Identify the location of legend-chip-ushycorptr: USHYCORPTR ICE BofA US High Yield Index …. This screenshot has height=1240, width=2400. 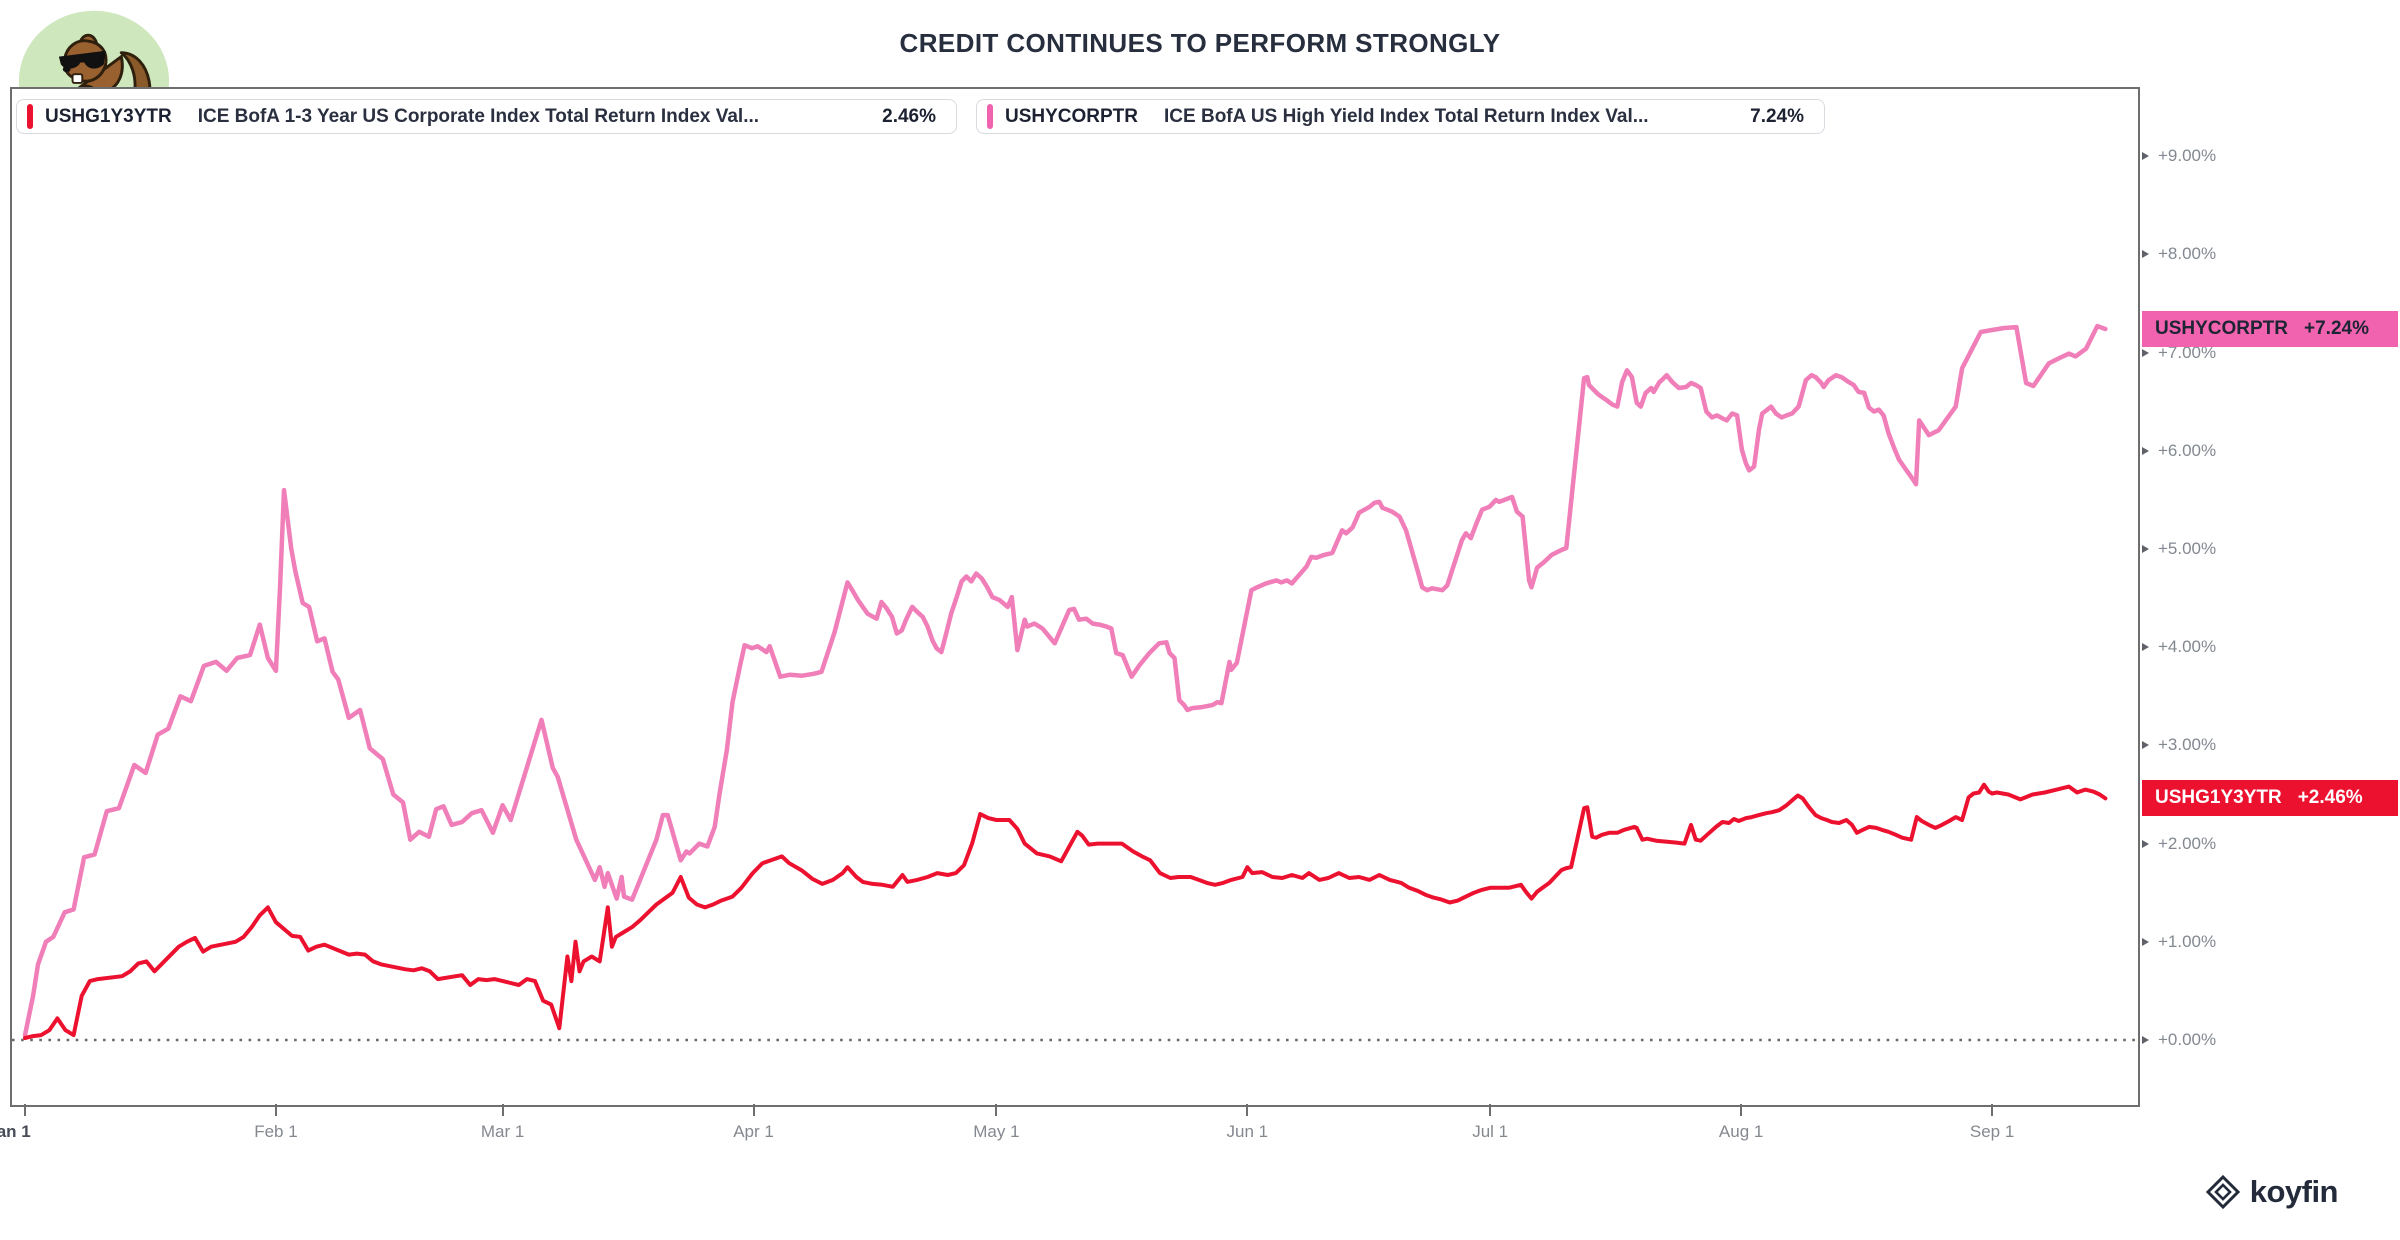
(1400, 116).